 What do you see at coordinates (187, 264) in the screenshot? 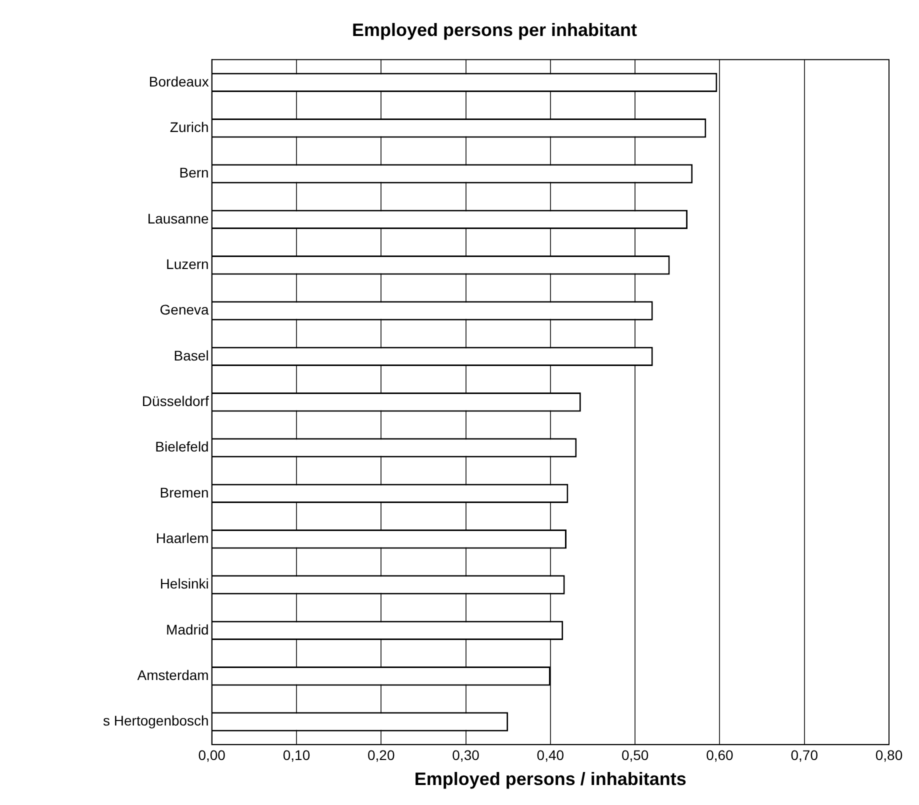
I see `y-tick-label: Luzern` at bounding box center [187, 264].